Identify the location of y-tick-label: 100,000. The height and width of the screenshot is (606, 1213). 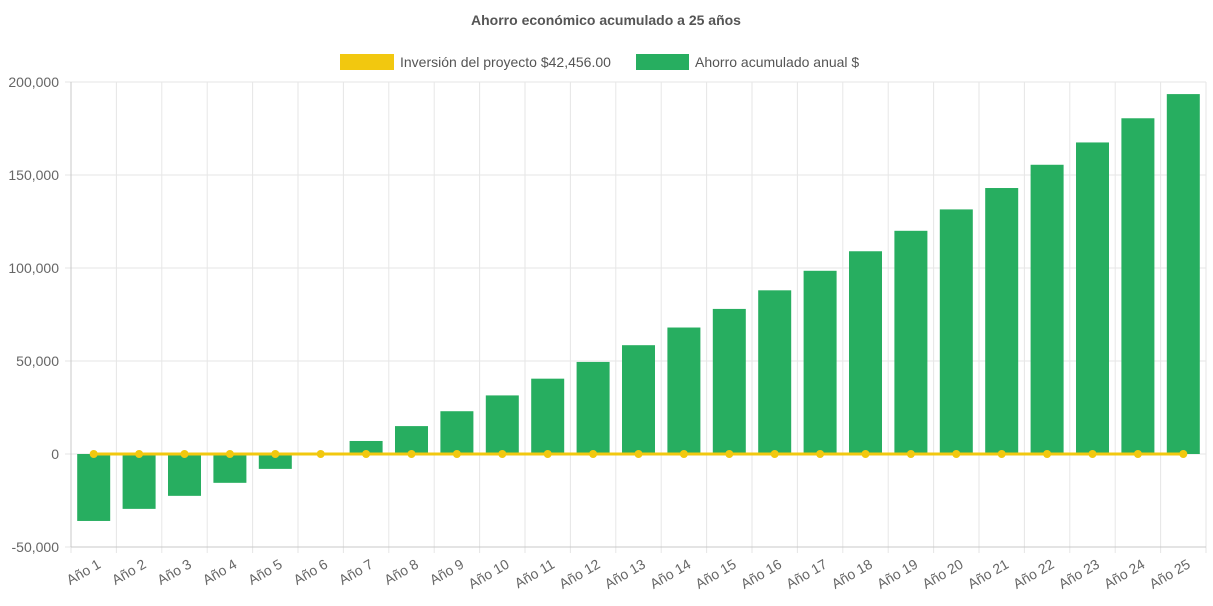
(33, 268).